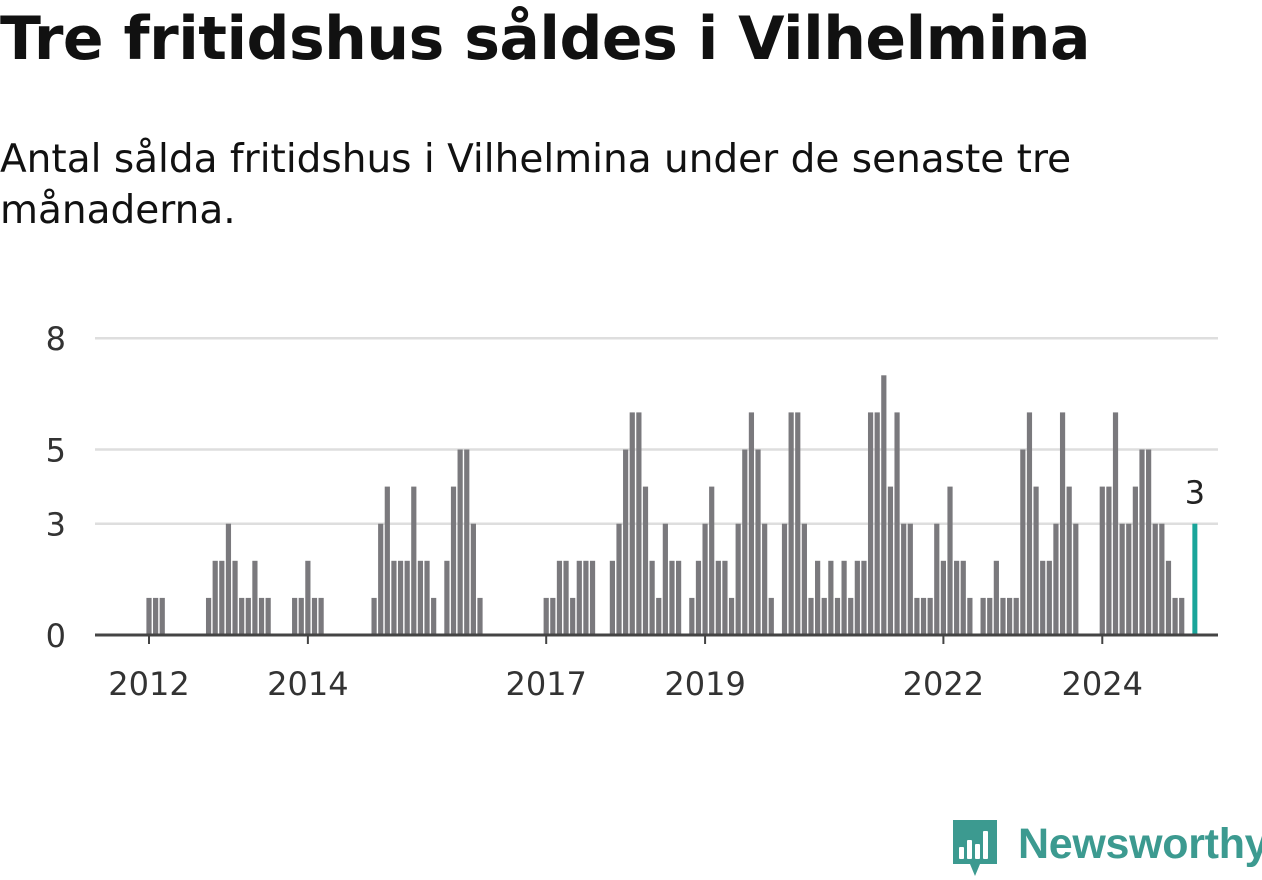 This screenshot has width=1262, height=880. I want to click on x-tick-label: 2014, so click(307, 684).